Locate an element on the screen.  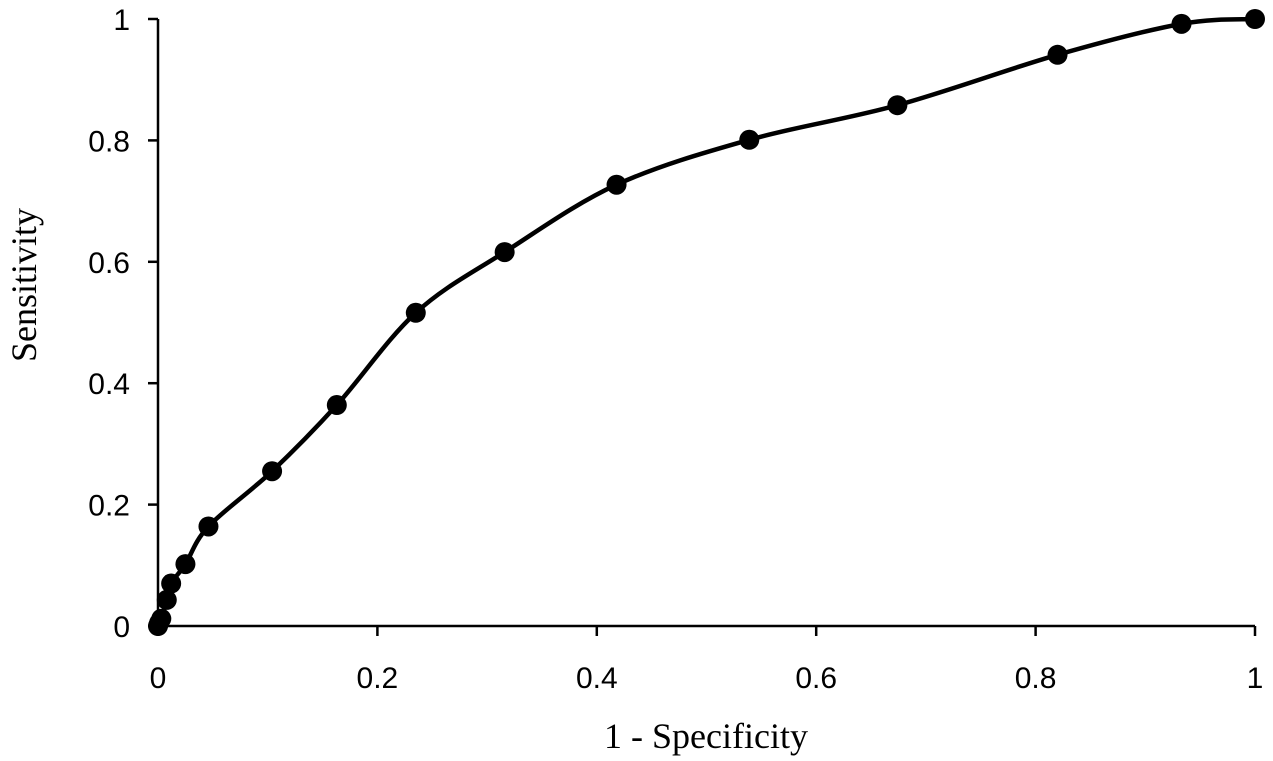
x-tick-label: 0.8 is located at coordinates (1036, 678).